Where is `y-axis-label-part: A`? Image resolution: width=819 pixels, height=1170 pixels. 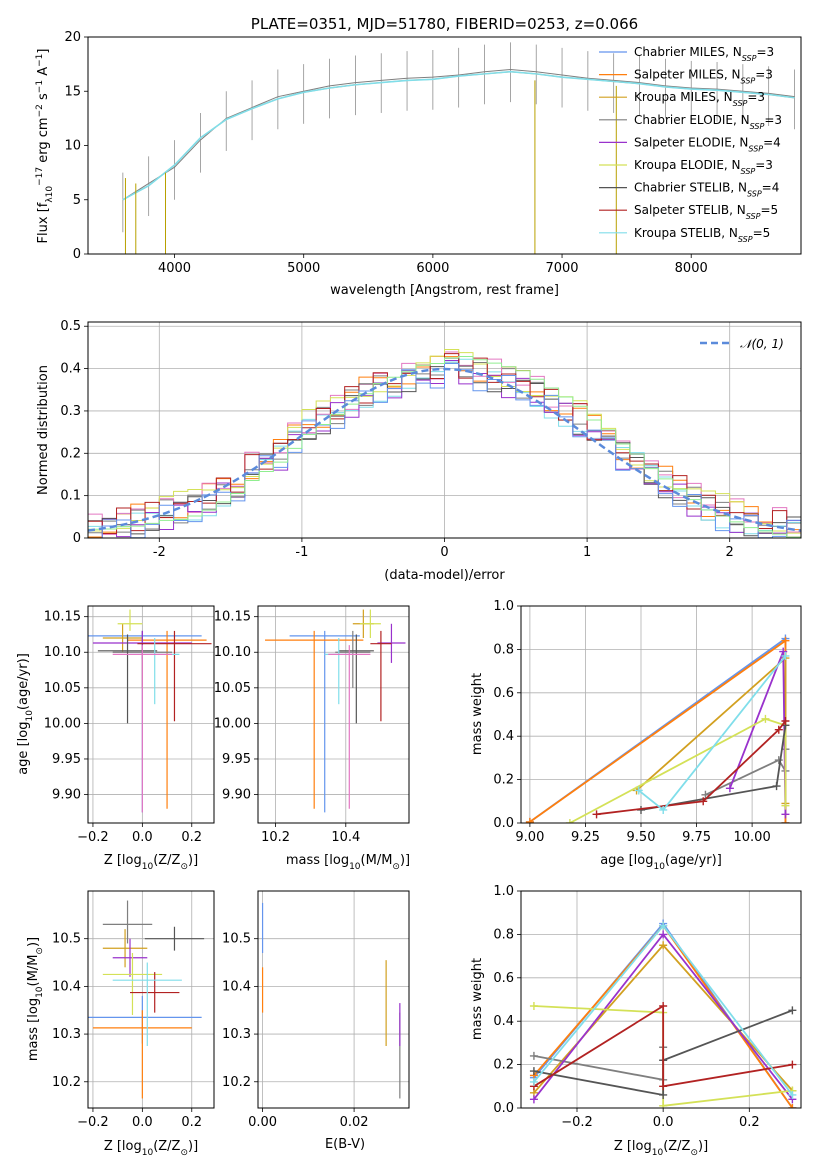
y-axis-label-part: A is located at coordinates (43, 73).